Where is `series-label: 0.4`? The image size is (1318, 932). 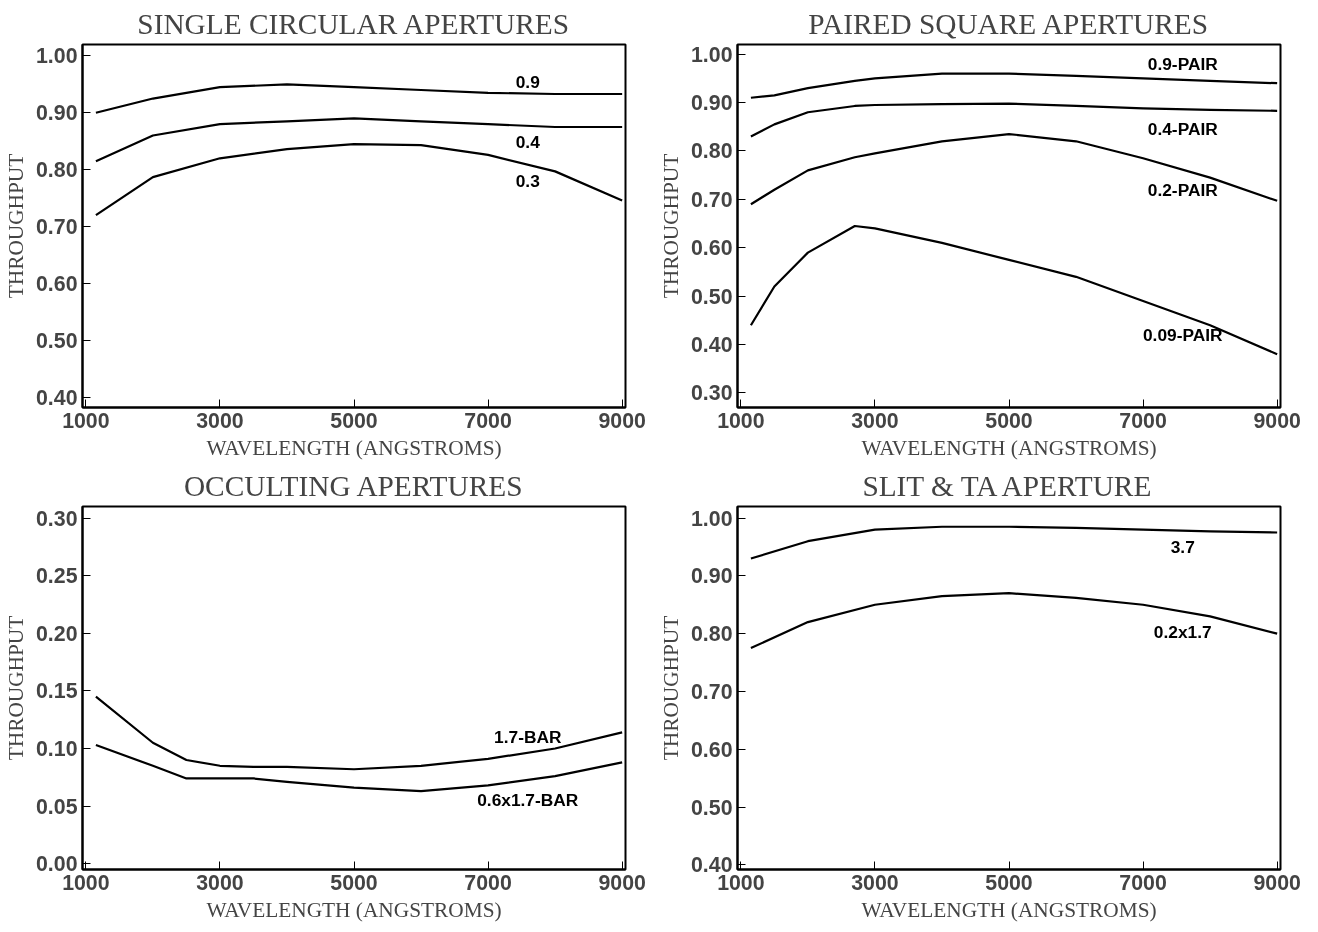 series-label: 0.4 is located at coordinates (528, 141).